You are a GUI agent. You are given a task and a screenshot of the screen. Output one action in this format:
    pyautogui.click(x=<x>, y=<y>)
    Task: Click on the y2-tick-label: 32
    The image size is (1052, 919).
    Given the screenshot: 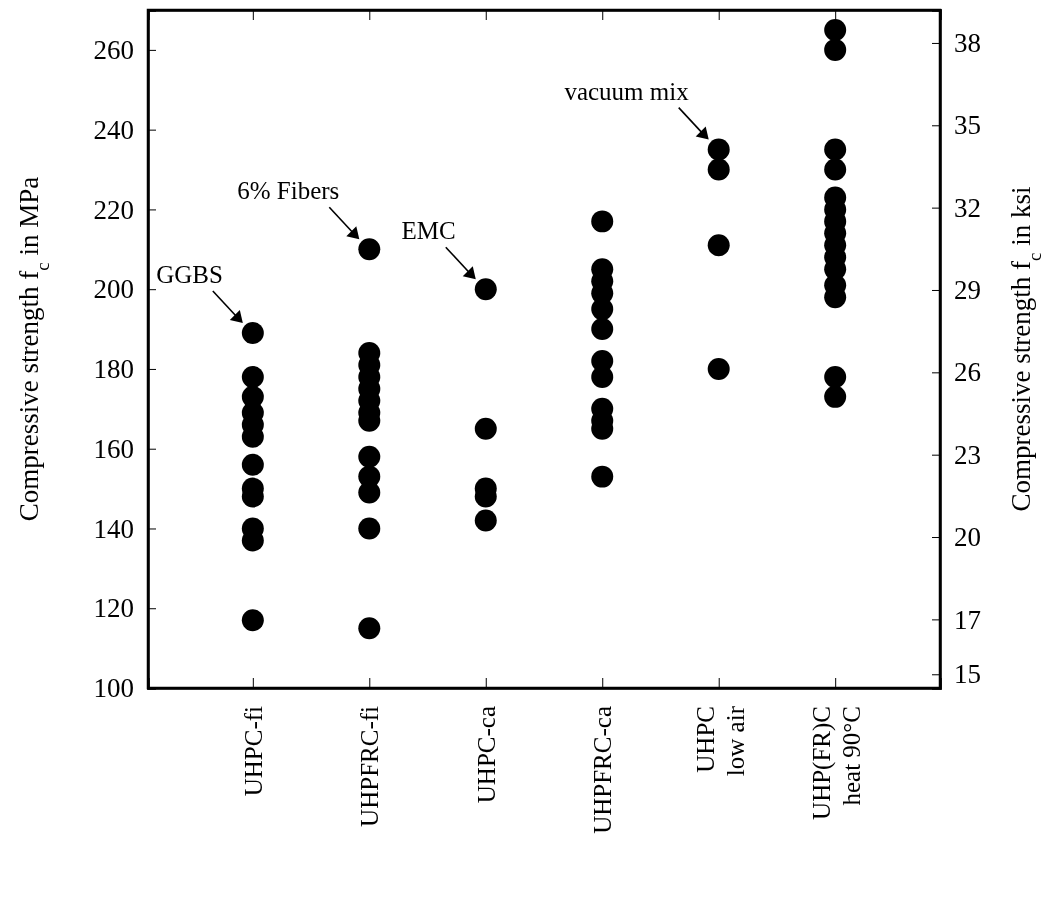 What is the action you would take?
    pyautogui.click(x=967, y=207)
    